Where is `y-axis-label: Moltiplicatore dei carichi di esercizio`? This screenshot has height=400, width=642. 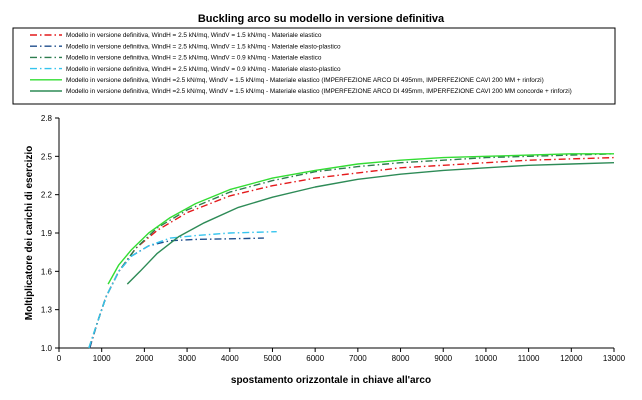 y-axis-label: Moltiplicatore dei carichi di esercizio is located at coordinates (29, 233).